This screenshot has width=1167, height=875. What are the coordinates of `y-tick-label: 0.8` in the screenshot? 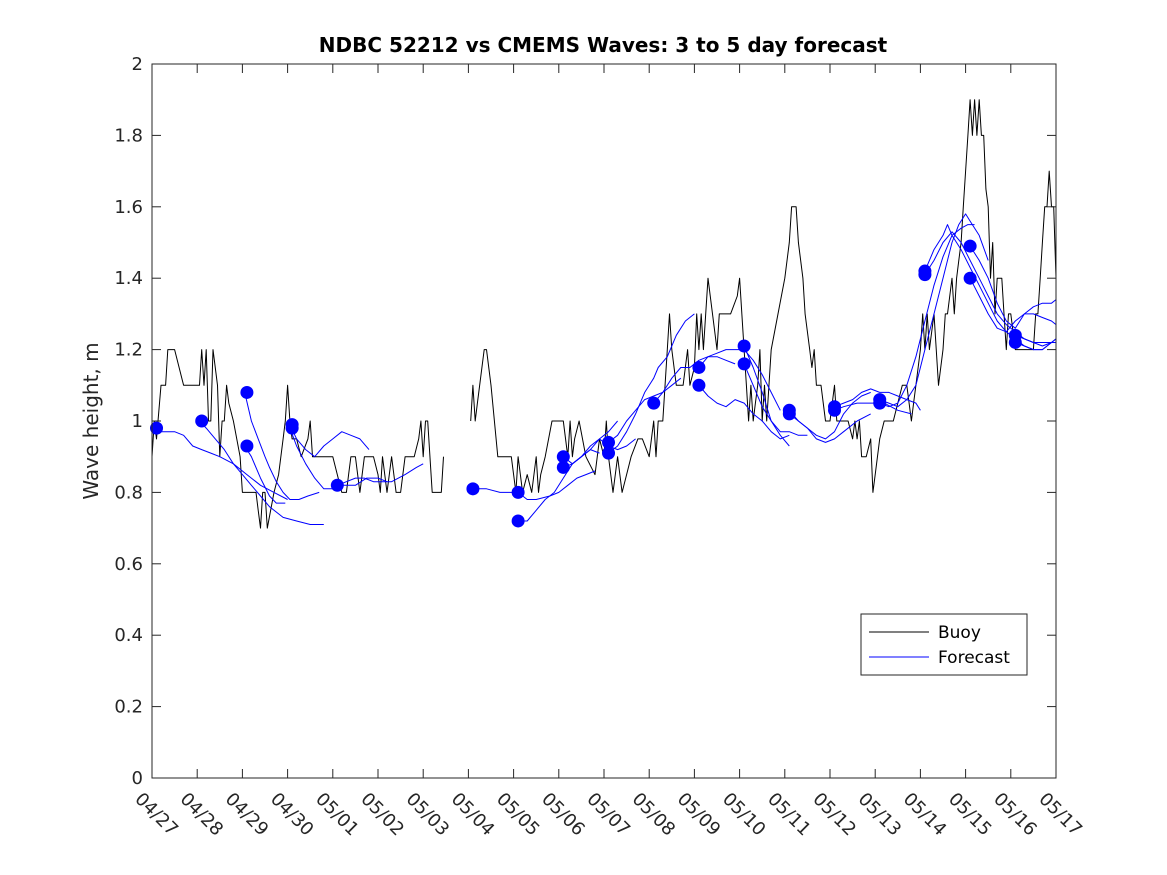 It's located at (128, 492).